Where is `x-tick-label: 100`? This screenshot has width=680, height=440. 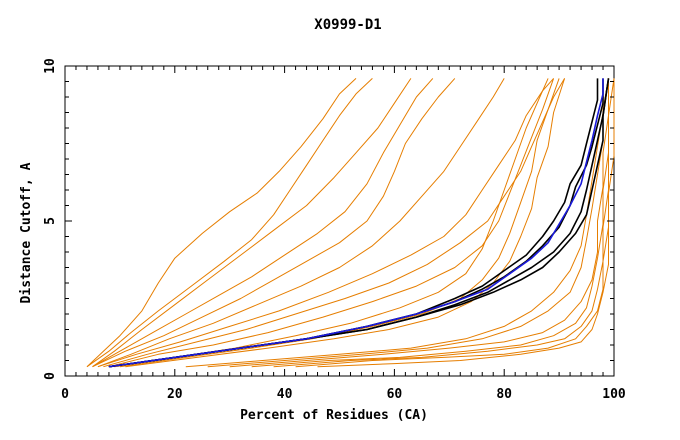
x-tick-label: 100 is located at coordinates (614, 394).